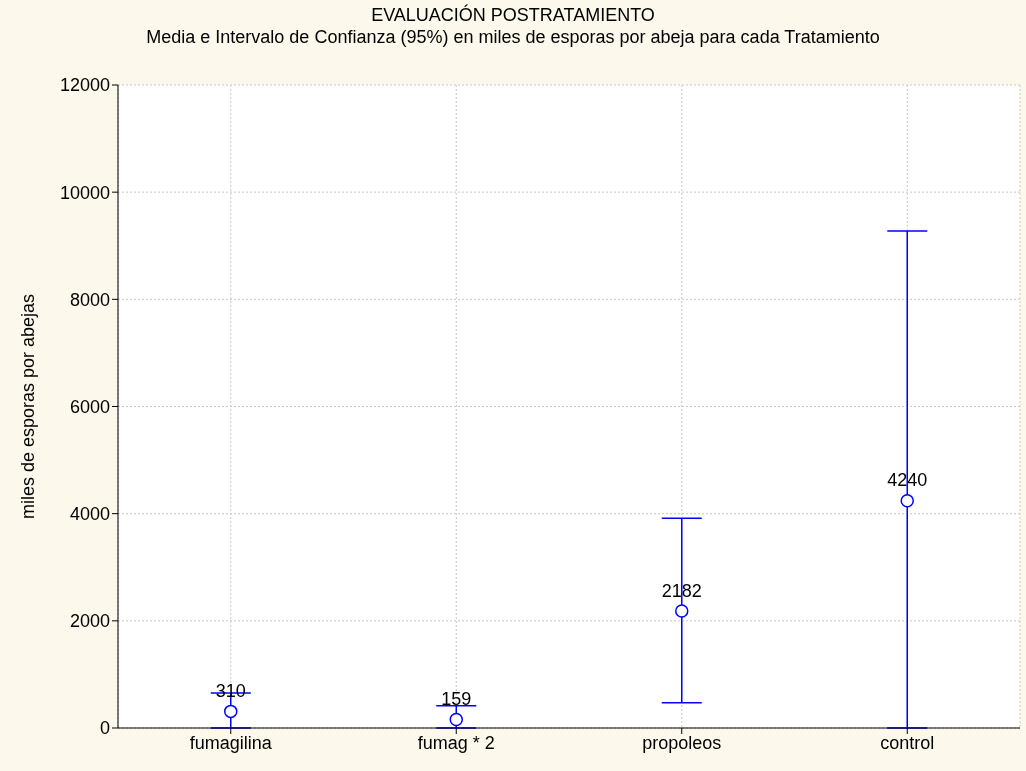 Image resolution: width=1026 pixels, height=771 pixels. What do you see at coordinates (907, 742) in the screenshot?
I see `x-tick-label: control` at bounding box center [907, 742].